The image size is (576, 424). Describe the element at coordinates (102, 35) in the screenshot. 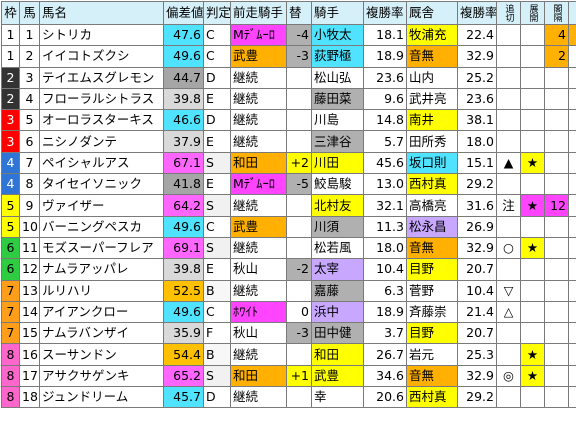

I see `horse-name: シトリカ` at that location.